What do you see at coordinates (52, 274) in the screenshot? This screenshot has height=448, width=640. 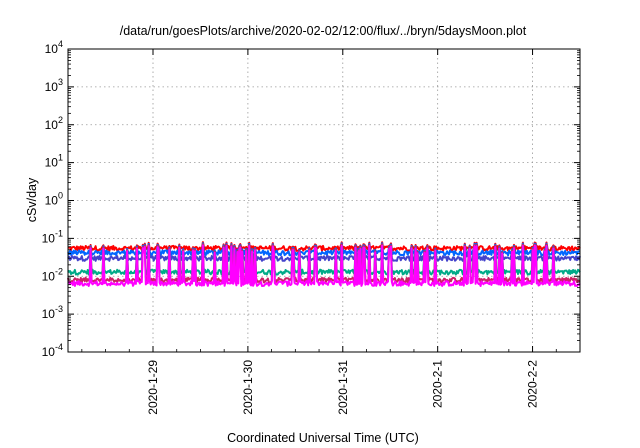 I see `y-tick-label: 10⁻²` at bounding box center [52, 274].